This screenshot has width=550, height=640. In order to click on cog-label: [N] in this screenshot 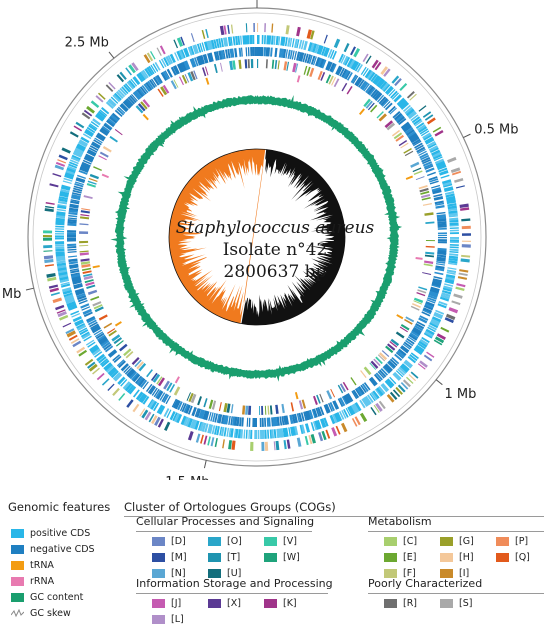, I will do `click(178, 573)`.